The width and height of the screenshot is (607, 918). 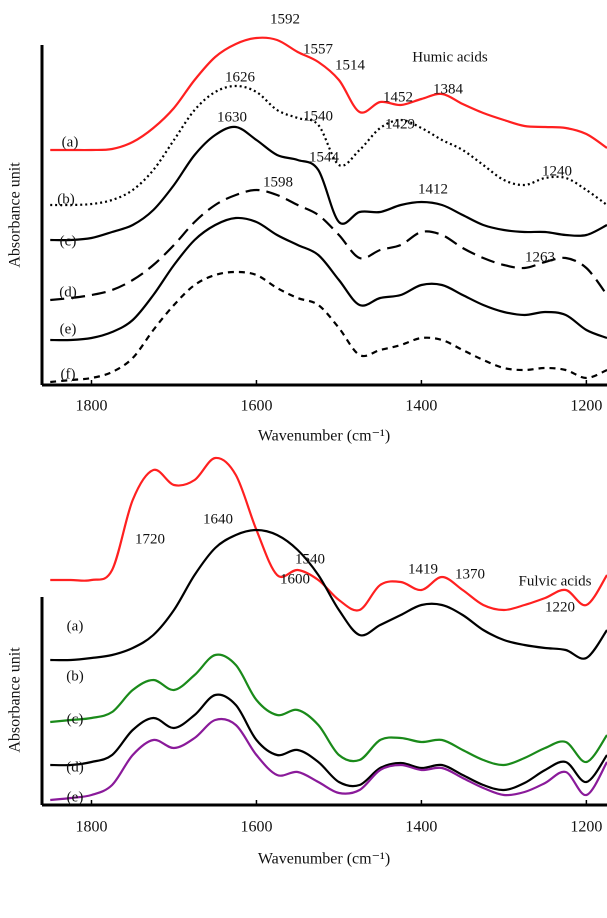 What do you see at coordinates (232, 117) in the screenshot?
I see `peak-label: 1630` at bounding box center [232, 117].